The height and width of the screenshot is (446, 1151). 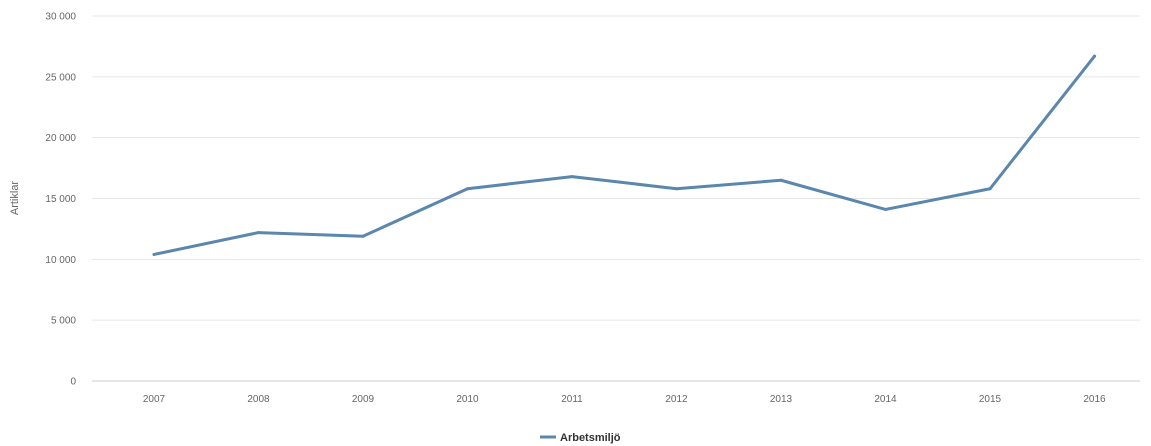 What do you see at coordinates (781, 399) in the screenshot?
I see `x-tick-label: 2013` at bounding box center [781, 399].